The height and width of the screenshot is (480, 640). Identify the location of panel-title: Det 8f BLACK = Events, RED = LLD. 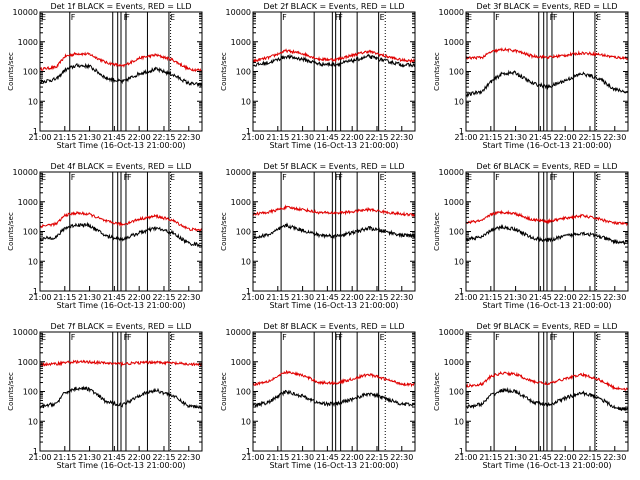
(333, 326).